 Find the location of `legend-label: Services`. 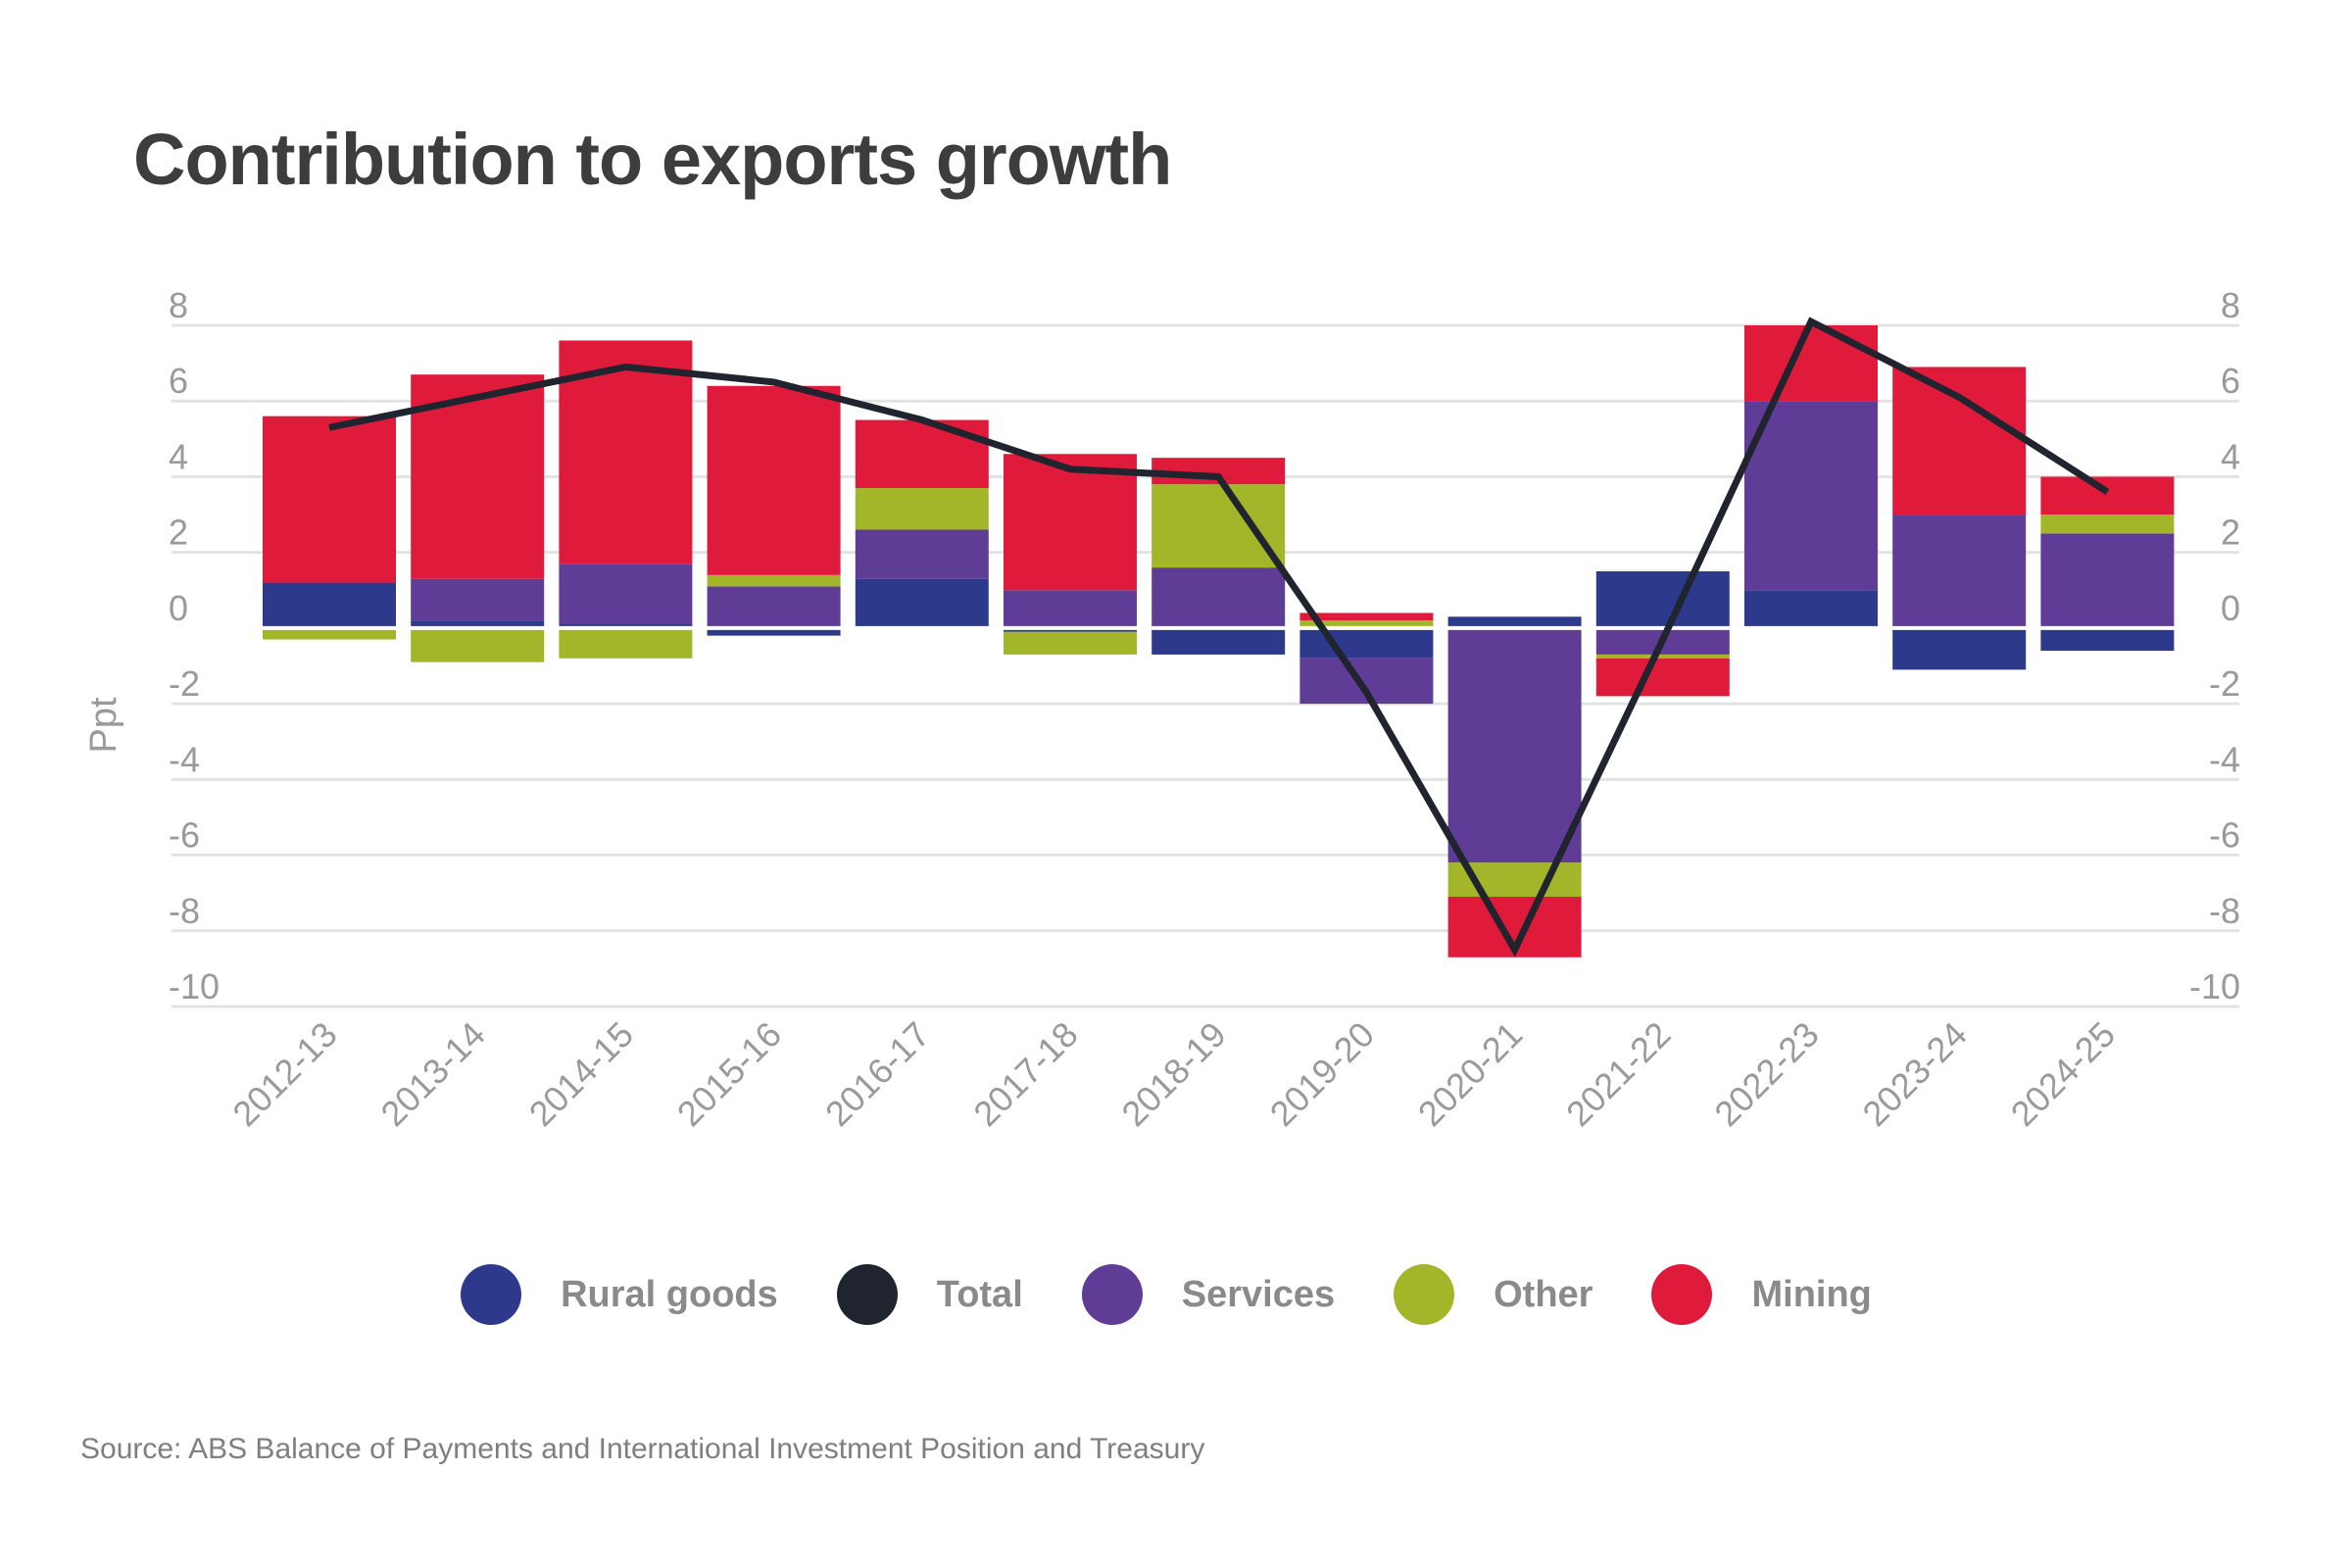

legend-label: Services is located at coordinates (1258, 1294).